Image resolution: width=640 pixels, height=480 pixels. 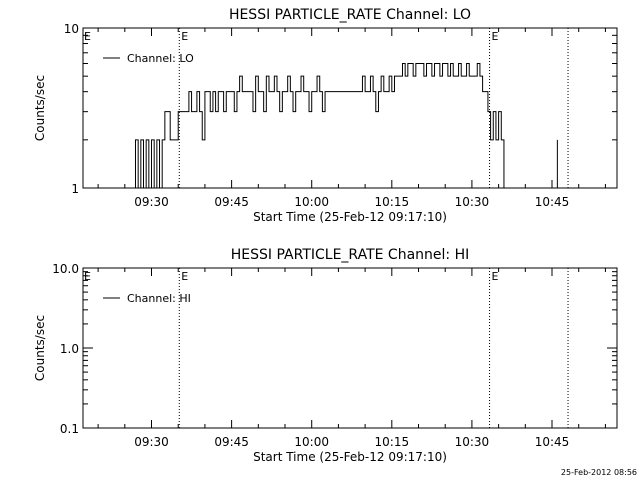 I want to click on legend-entry: Channel: HI, so click(x=159, y=298).